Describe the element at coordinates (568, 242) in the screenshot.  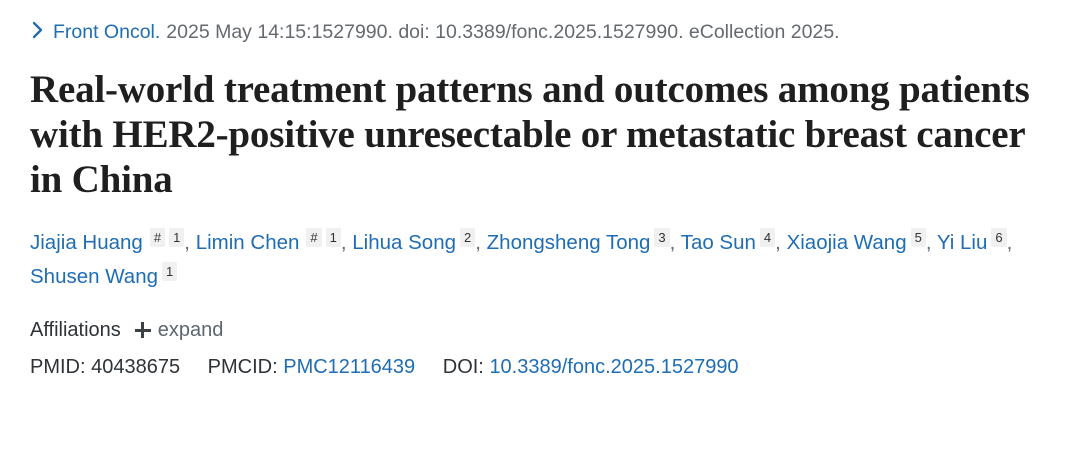
I see `author-name: Zhongsheng Tong` at that location.